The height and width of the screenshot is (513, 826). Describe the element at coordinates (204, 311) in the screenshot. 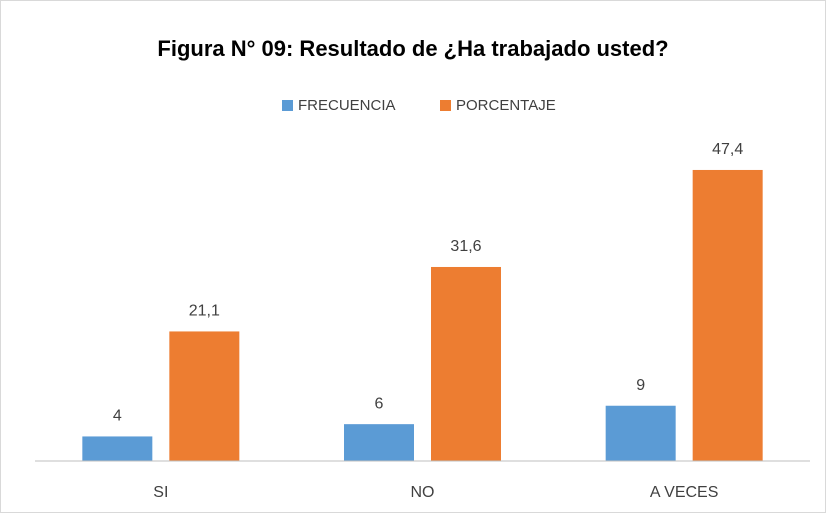

I see `data-label: 21,1` at that location.